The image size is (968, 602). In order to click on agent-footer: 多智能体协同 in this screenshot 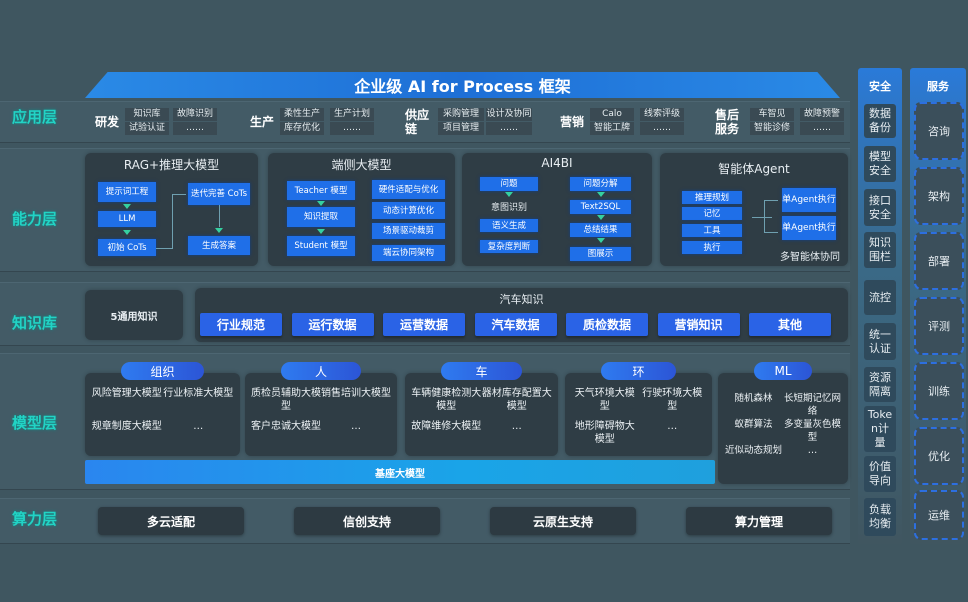, I will do `click(810, 257)`.